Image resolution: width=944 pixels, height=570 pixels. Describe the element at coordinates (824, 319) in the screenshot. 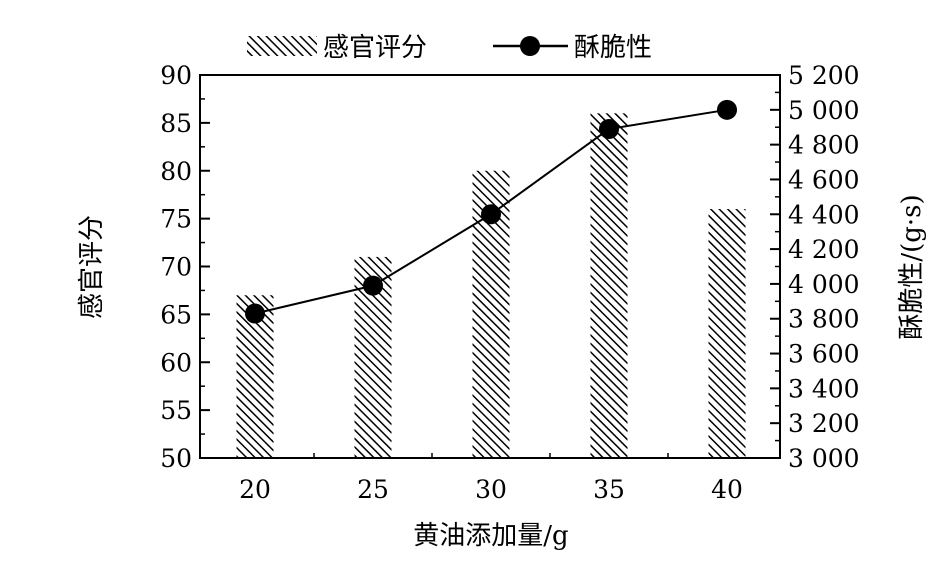

I see `y2-tick-label: 3 800` at that location.